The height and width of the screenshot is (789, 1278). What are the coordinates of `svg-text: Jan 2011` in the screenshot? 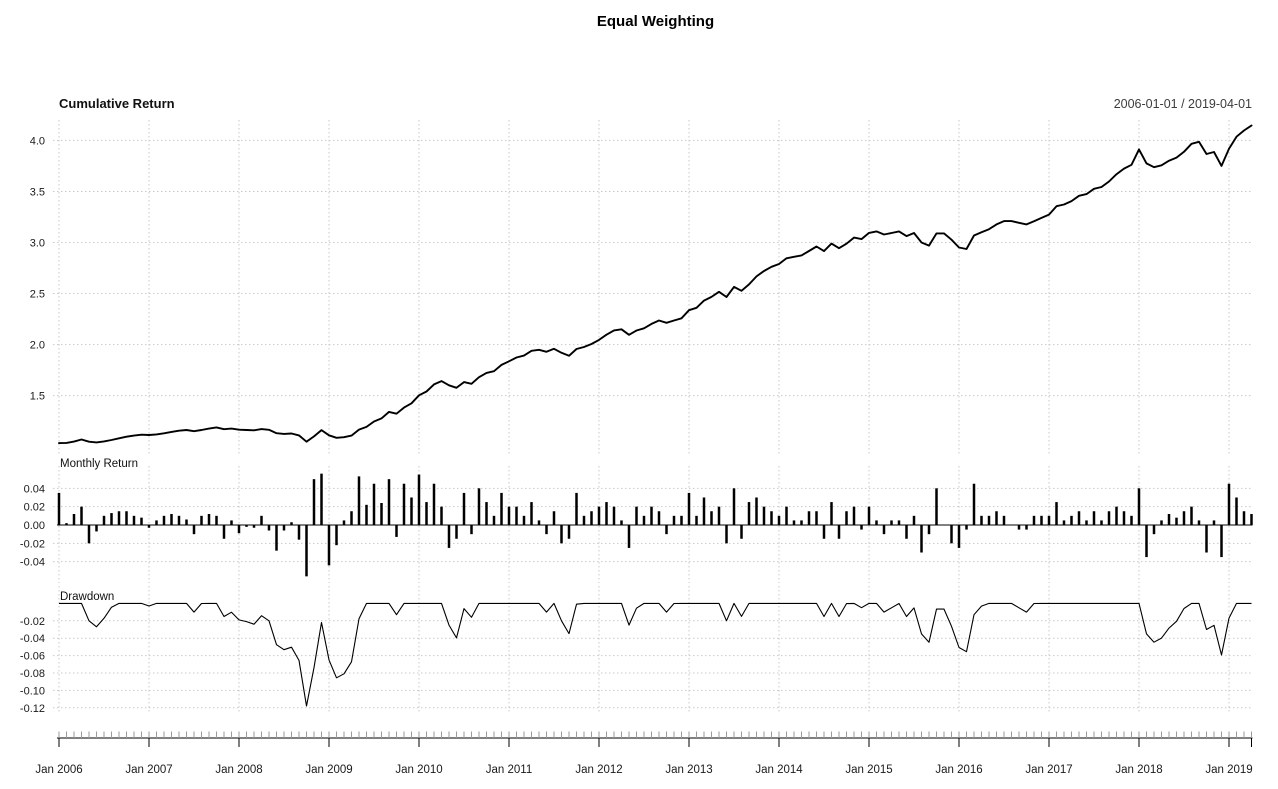 It's located at (509, 770).